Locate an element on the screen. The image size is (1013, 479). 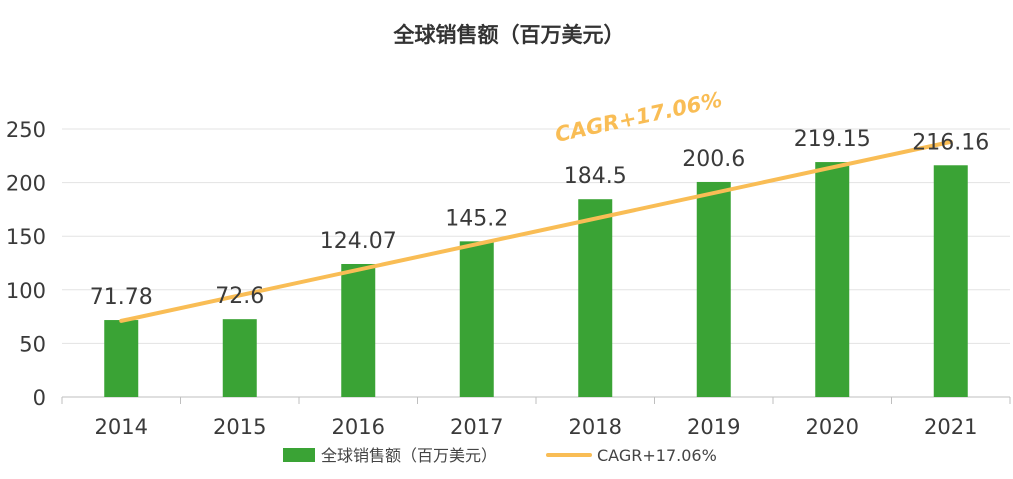
y-tick-label: 200 is located at coordinates (26, 184).